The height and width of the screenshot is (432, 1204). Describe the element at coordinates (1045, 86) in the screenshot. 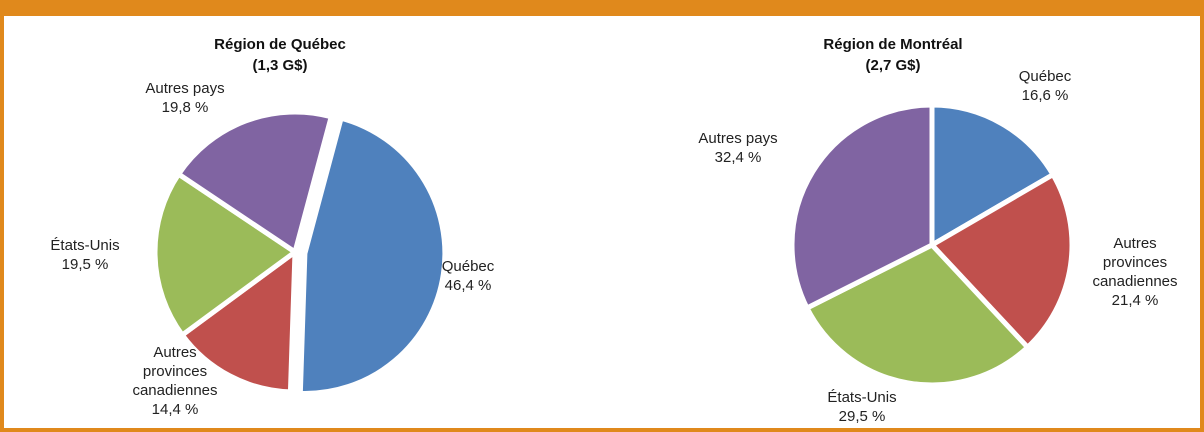

I see `slice-label: Québec 16,6 %` at that location.